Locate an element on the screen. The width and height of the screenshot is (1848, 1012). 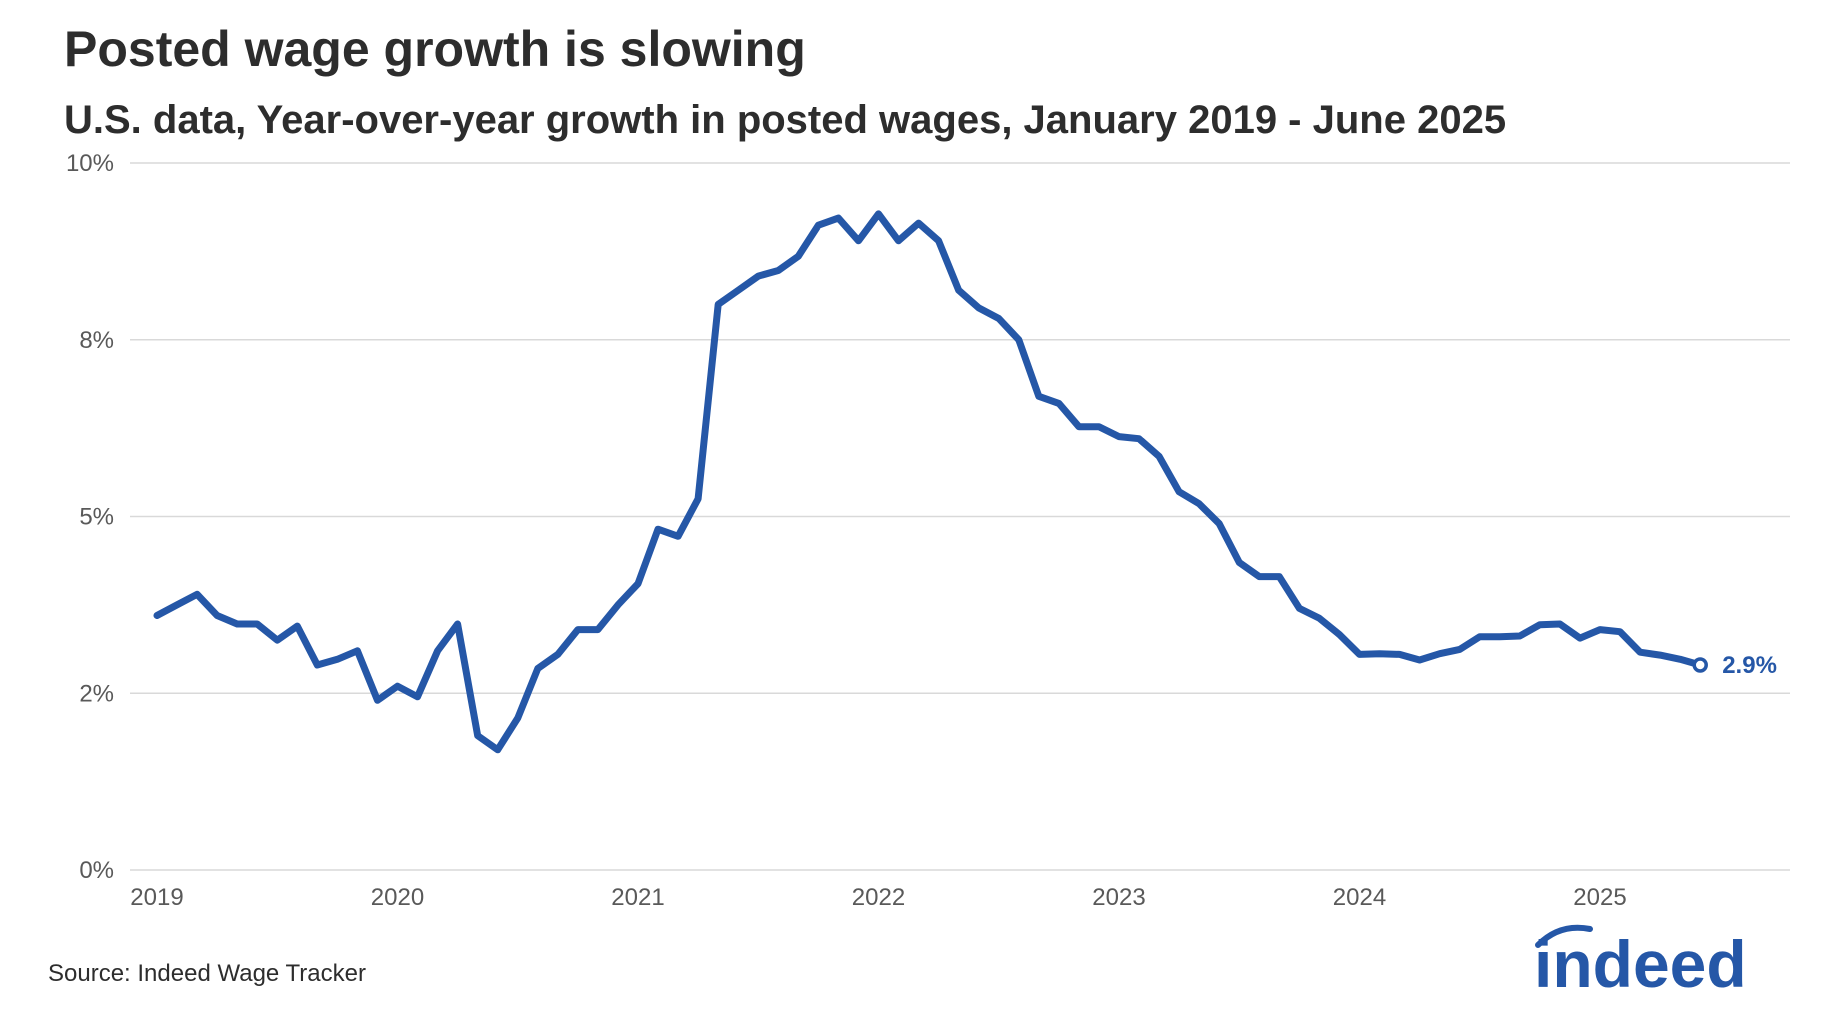
source-note: Source: Indeed Wage Tracker is located at coordinates (207, 973).